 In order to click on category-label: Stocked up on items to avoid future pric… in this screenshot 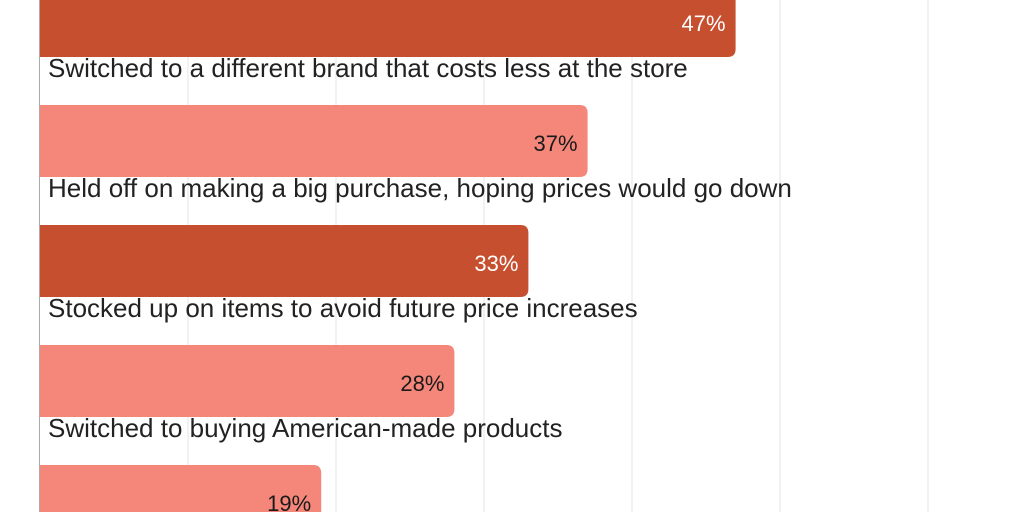, I will do `click(343, 308)`.